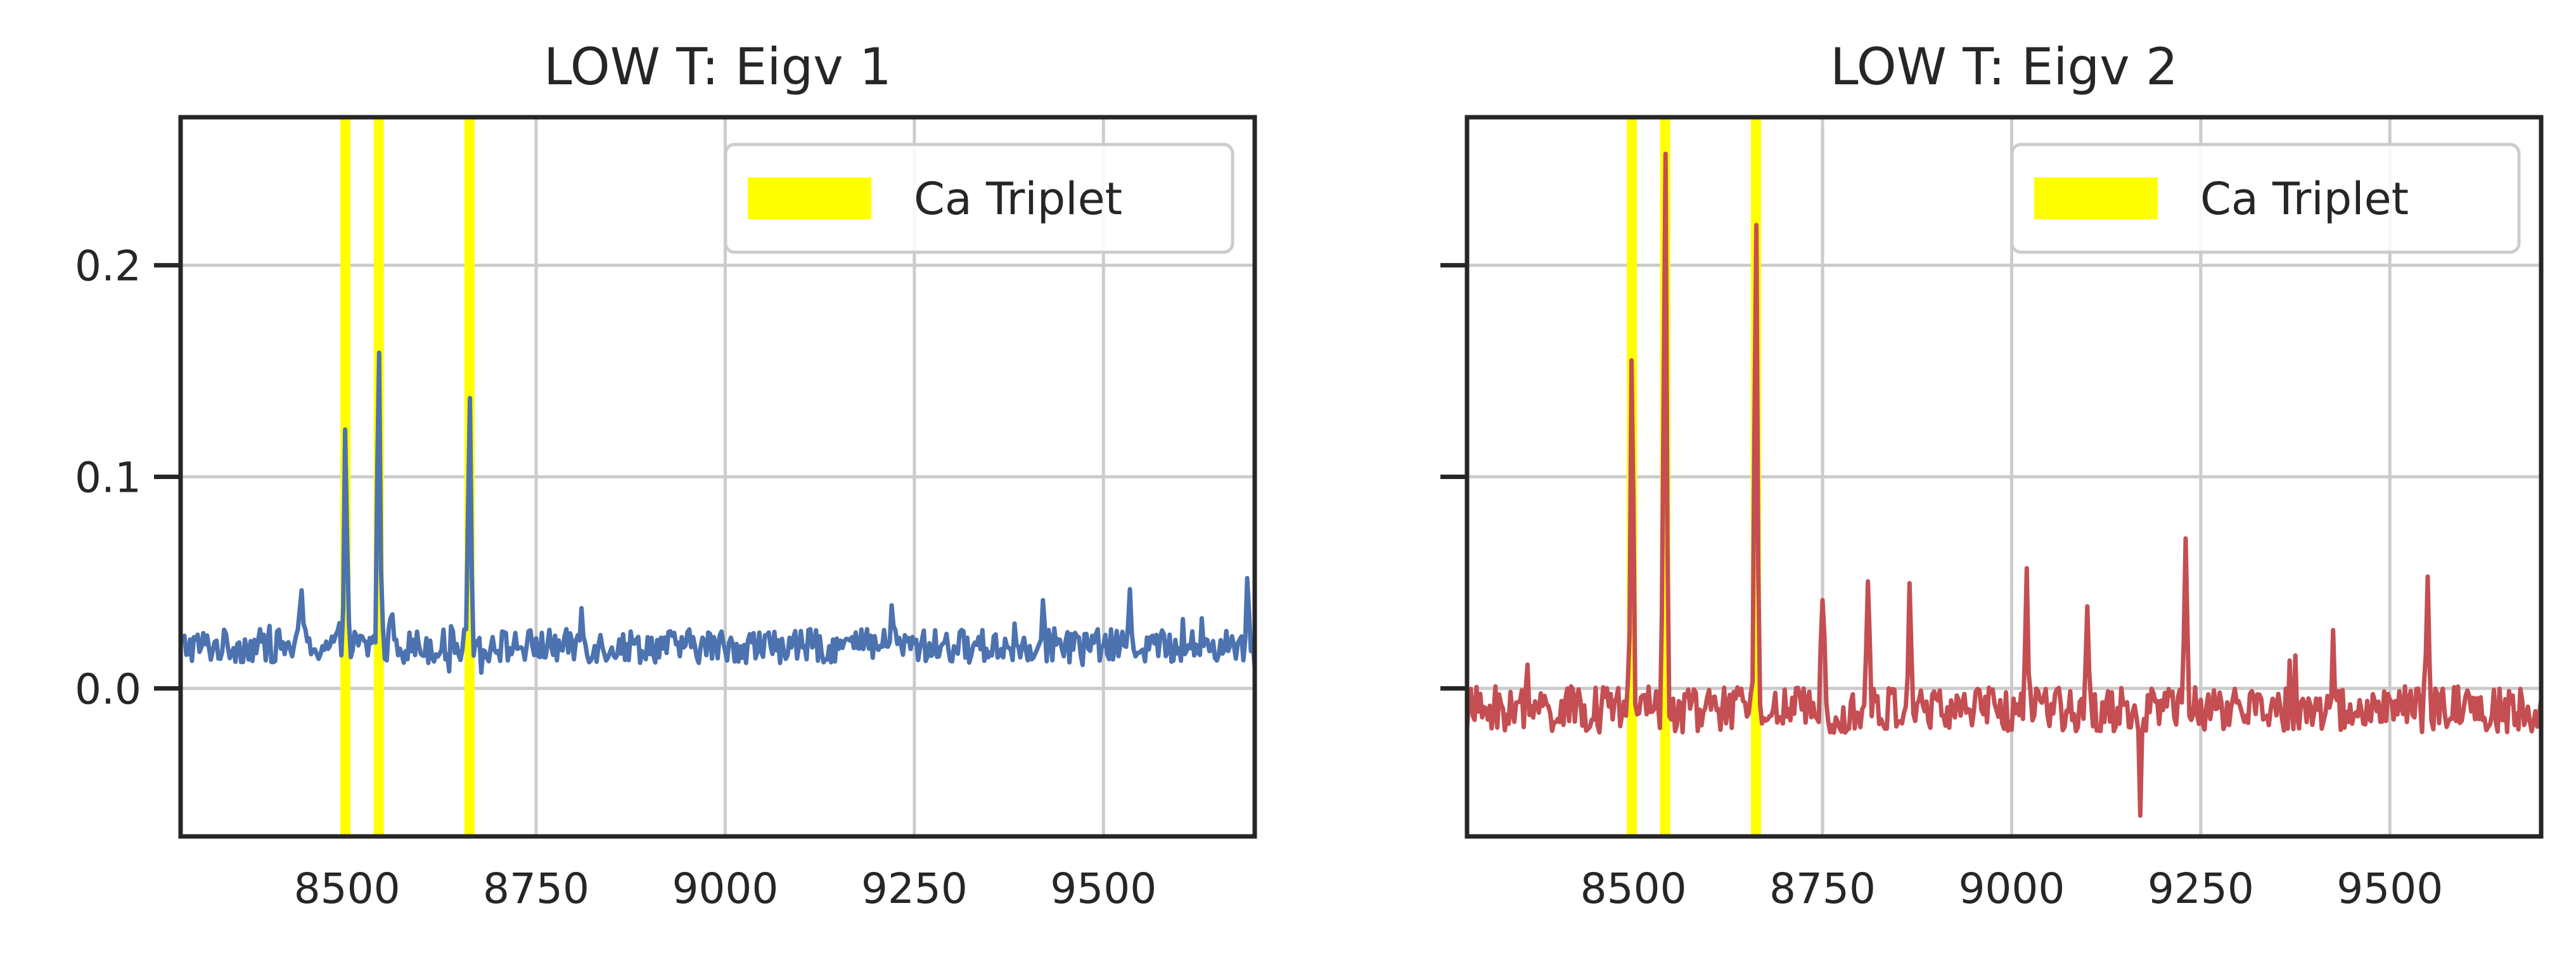 The width and height of the screenshot is (2576, 979). Describe the element at coordinates (108, 689) in the screenshot. I see `y-tick-label: 0.0` at that location.